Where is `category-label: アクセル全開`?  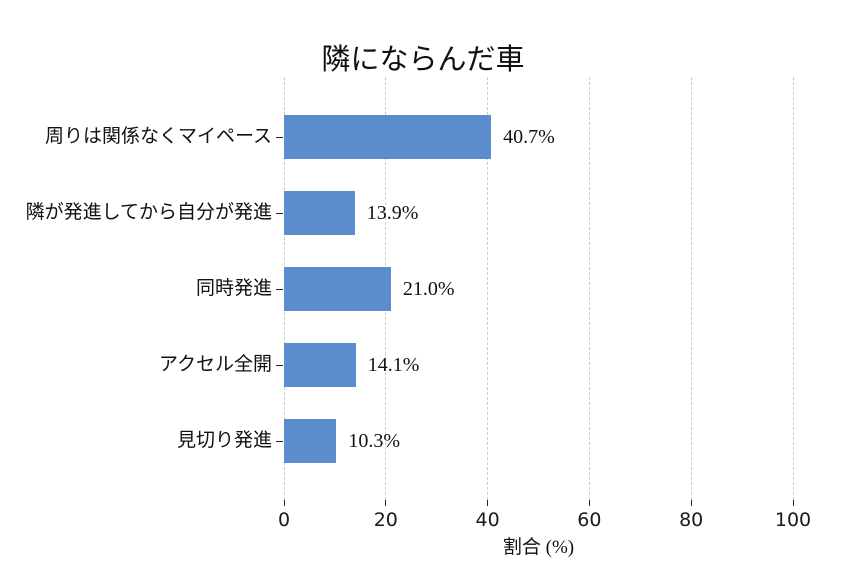
category-label: アクセル全開 is located at coordinates (215, 364).